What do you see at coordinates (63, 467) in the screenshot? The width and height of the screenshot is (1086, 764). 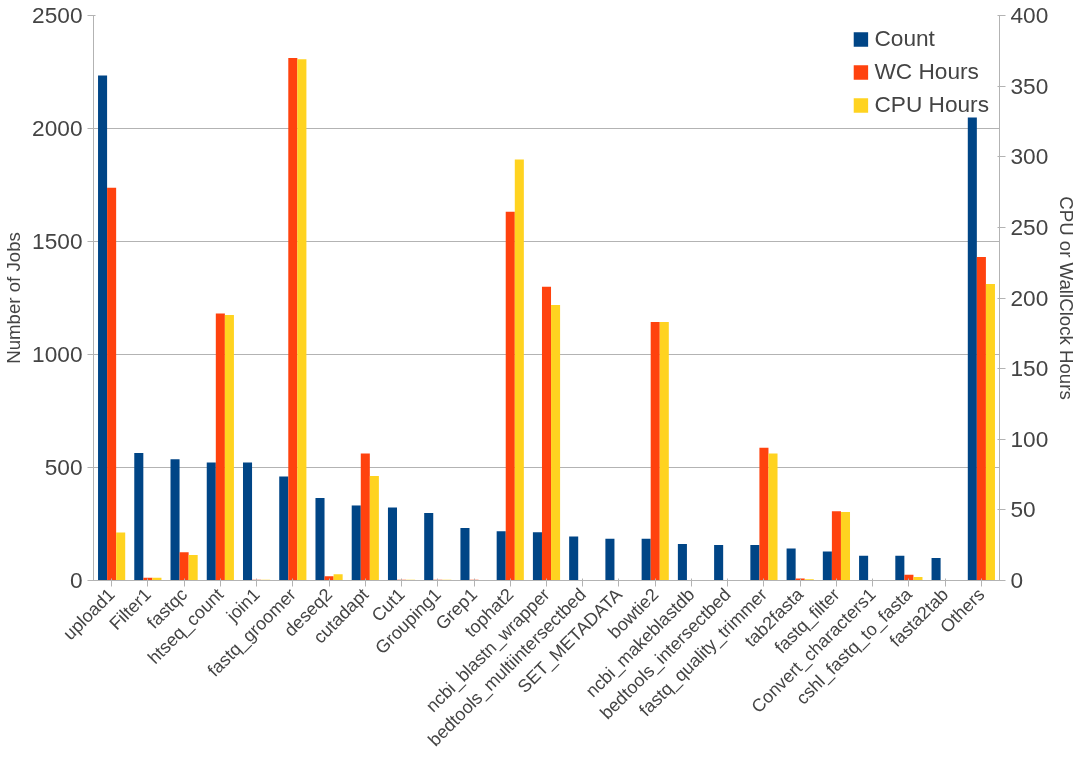 I see `y-tick-label: 500` at bounding box center [63, 467].